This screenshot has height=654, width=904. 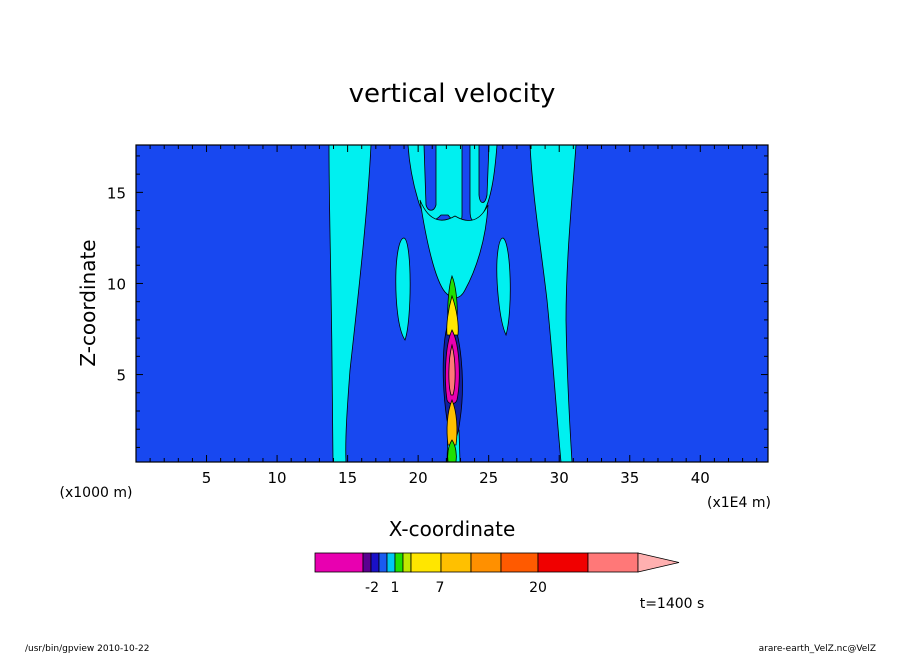 I want to click on y-tick-label: 15, so click(x=116, y=193).